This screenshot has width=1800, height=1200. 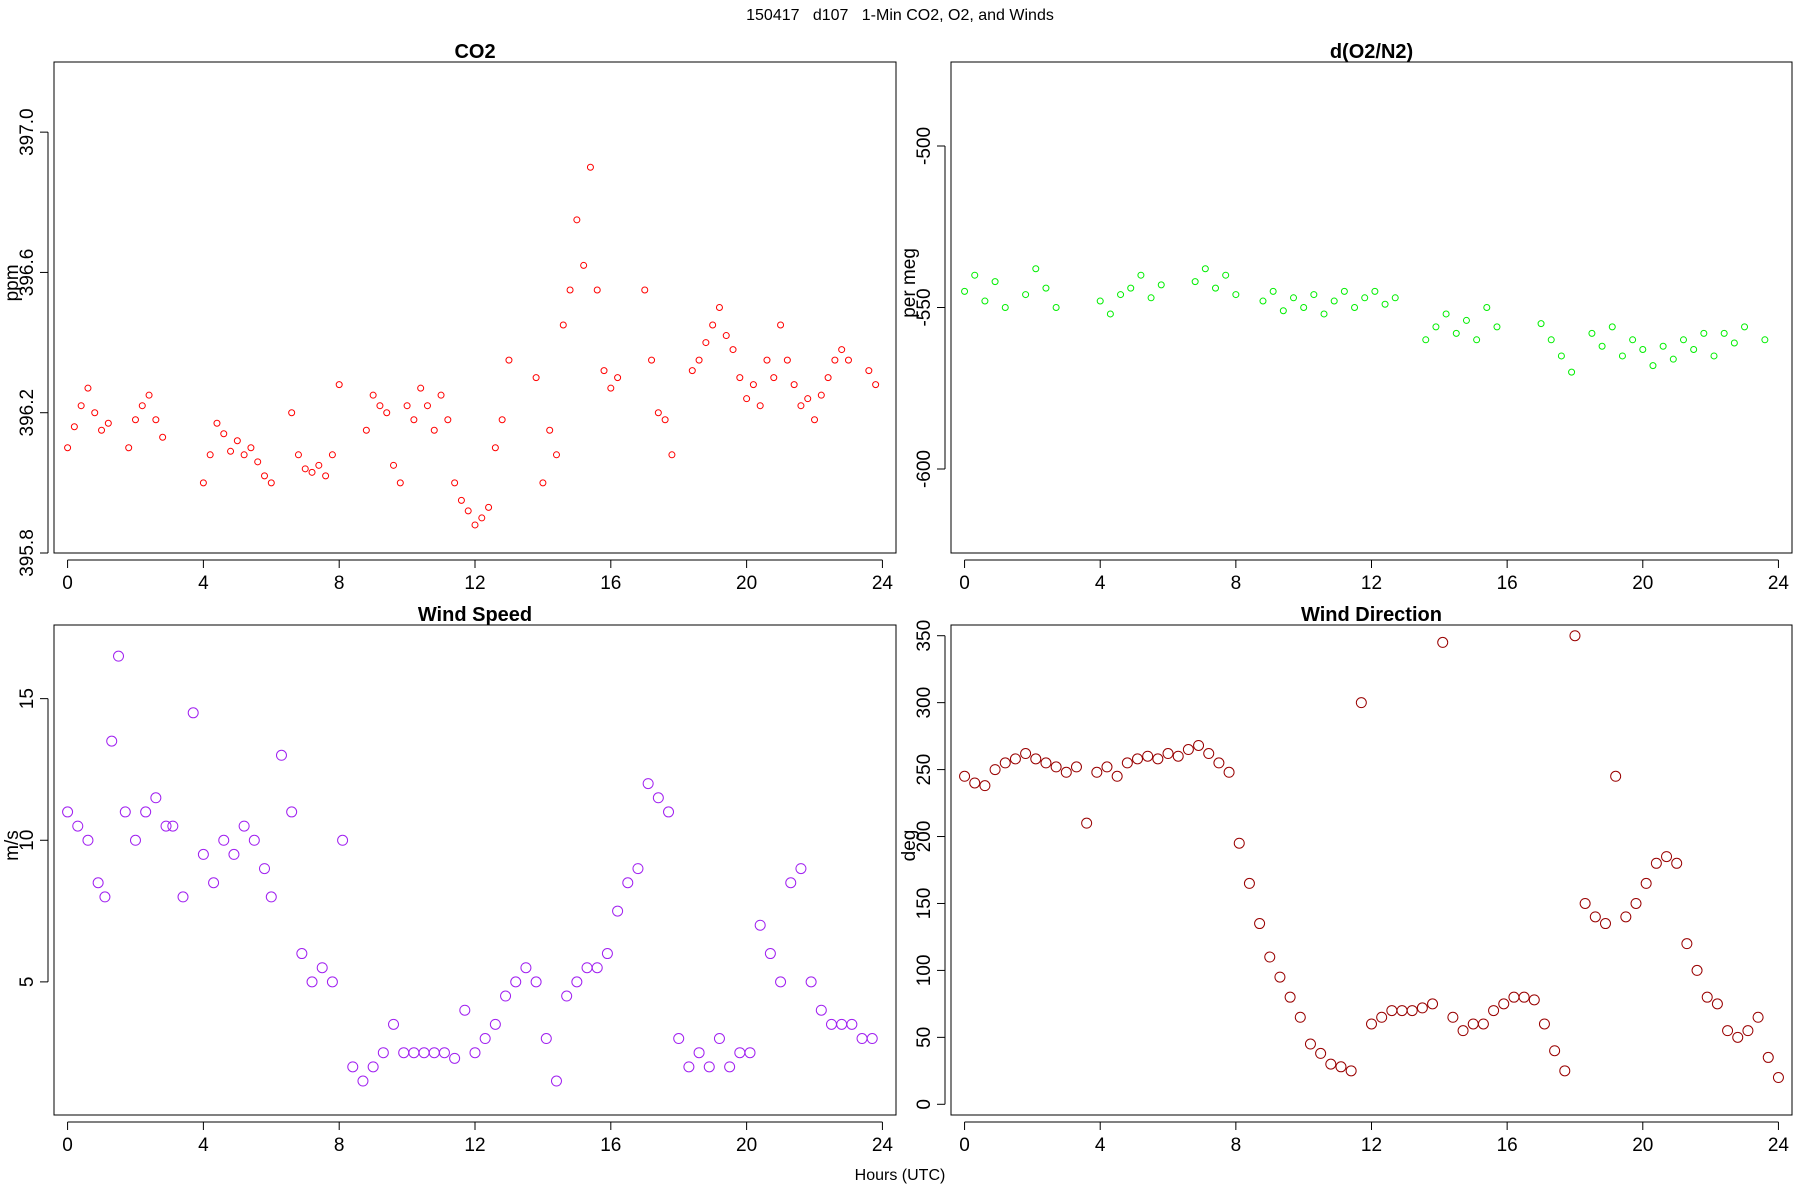 What do you see at coordinates (67, 1145) in the screenshot?
I see `wind-speed-x-tick-label: 0` at bounding box center [67, 1145].